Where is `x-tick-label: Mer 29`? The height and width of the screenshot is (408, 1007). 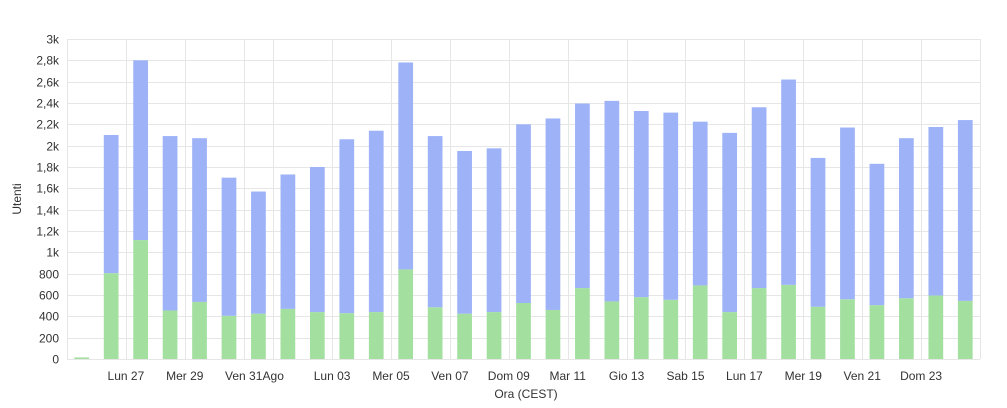
x-tick-label: Mer 29 is located at coordinates (185, 376).